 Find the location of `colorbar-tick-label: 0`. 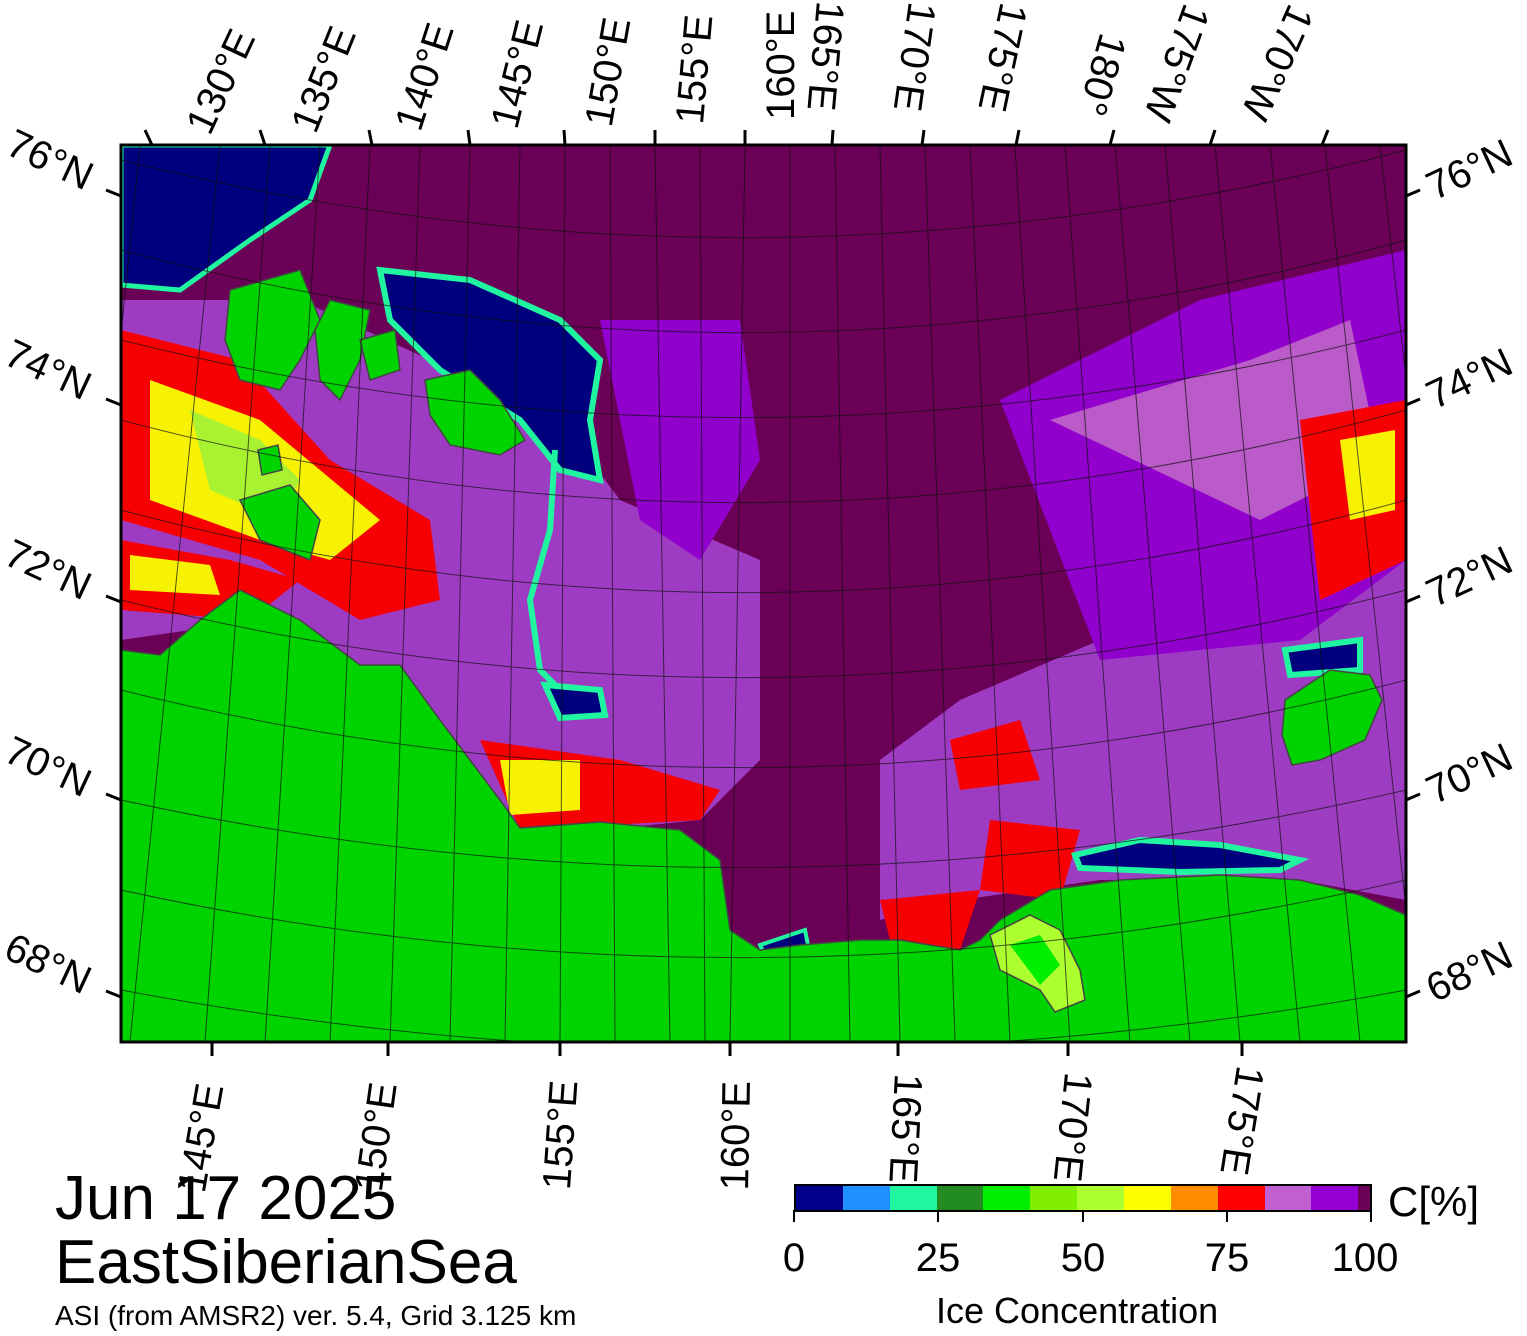

colorbar-tick-label: 0 is located at coordinates (794, 1258).